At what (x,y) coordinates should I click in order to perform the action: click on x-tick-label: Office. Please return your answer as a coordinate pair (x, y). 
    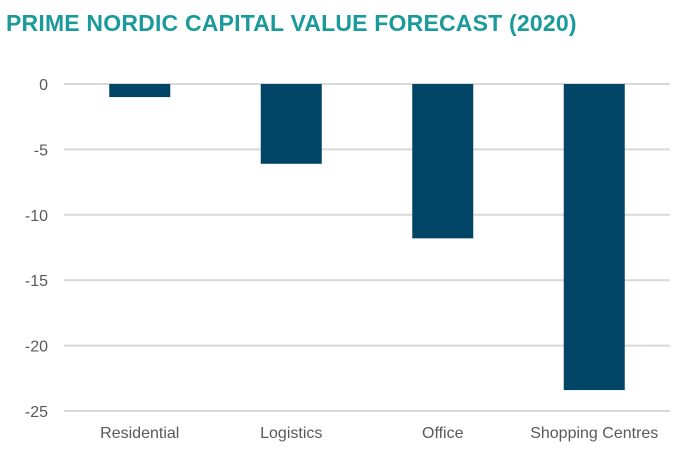
    Looking at the image, I should click on (443, 433).